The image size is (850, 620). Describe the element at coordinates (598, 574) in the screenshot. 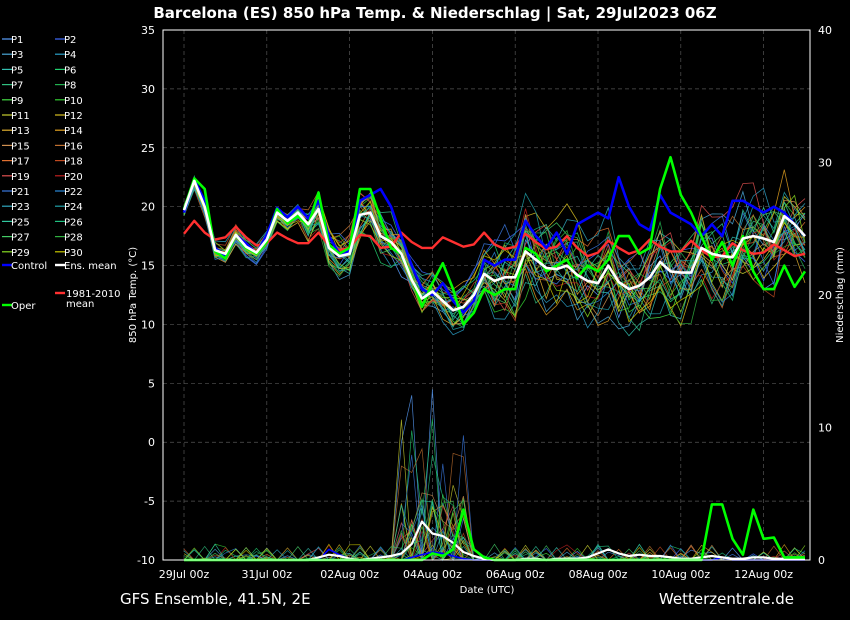

I see `x-tick-label: 08Aug 00z` at that location.